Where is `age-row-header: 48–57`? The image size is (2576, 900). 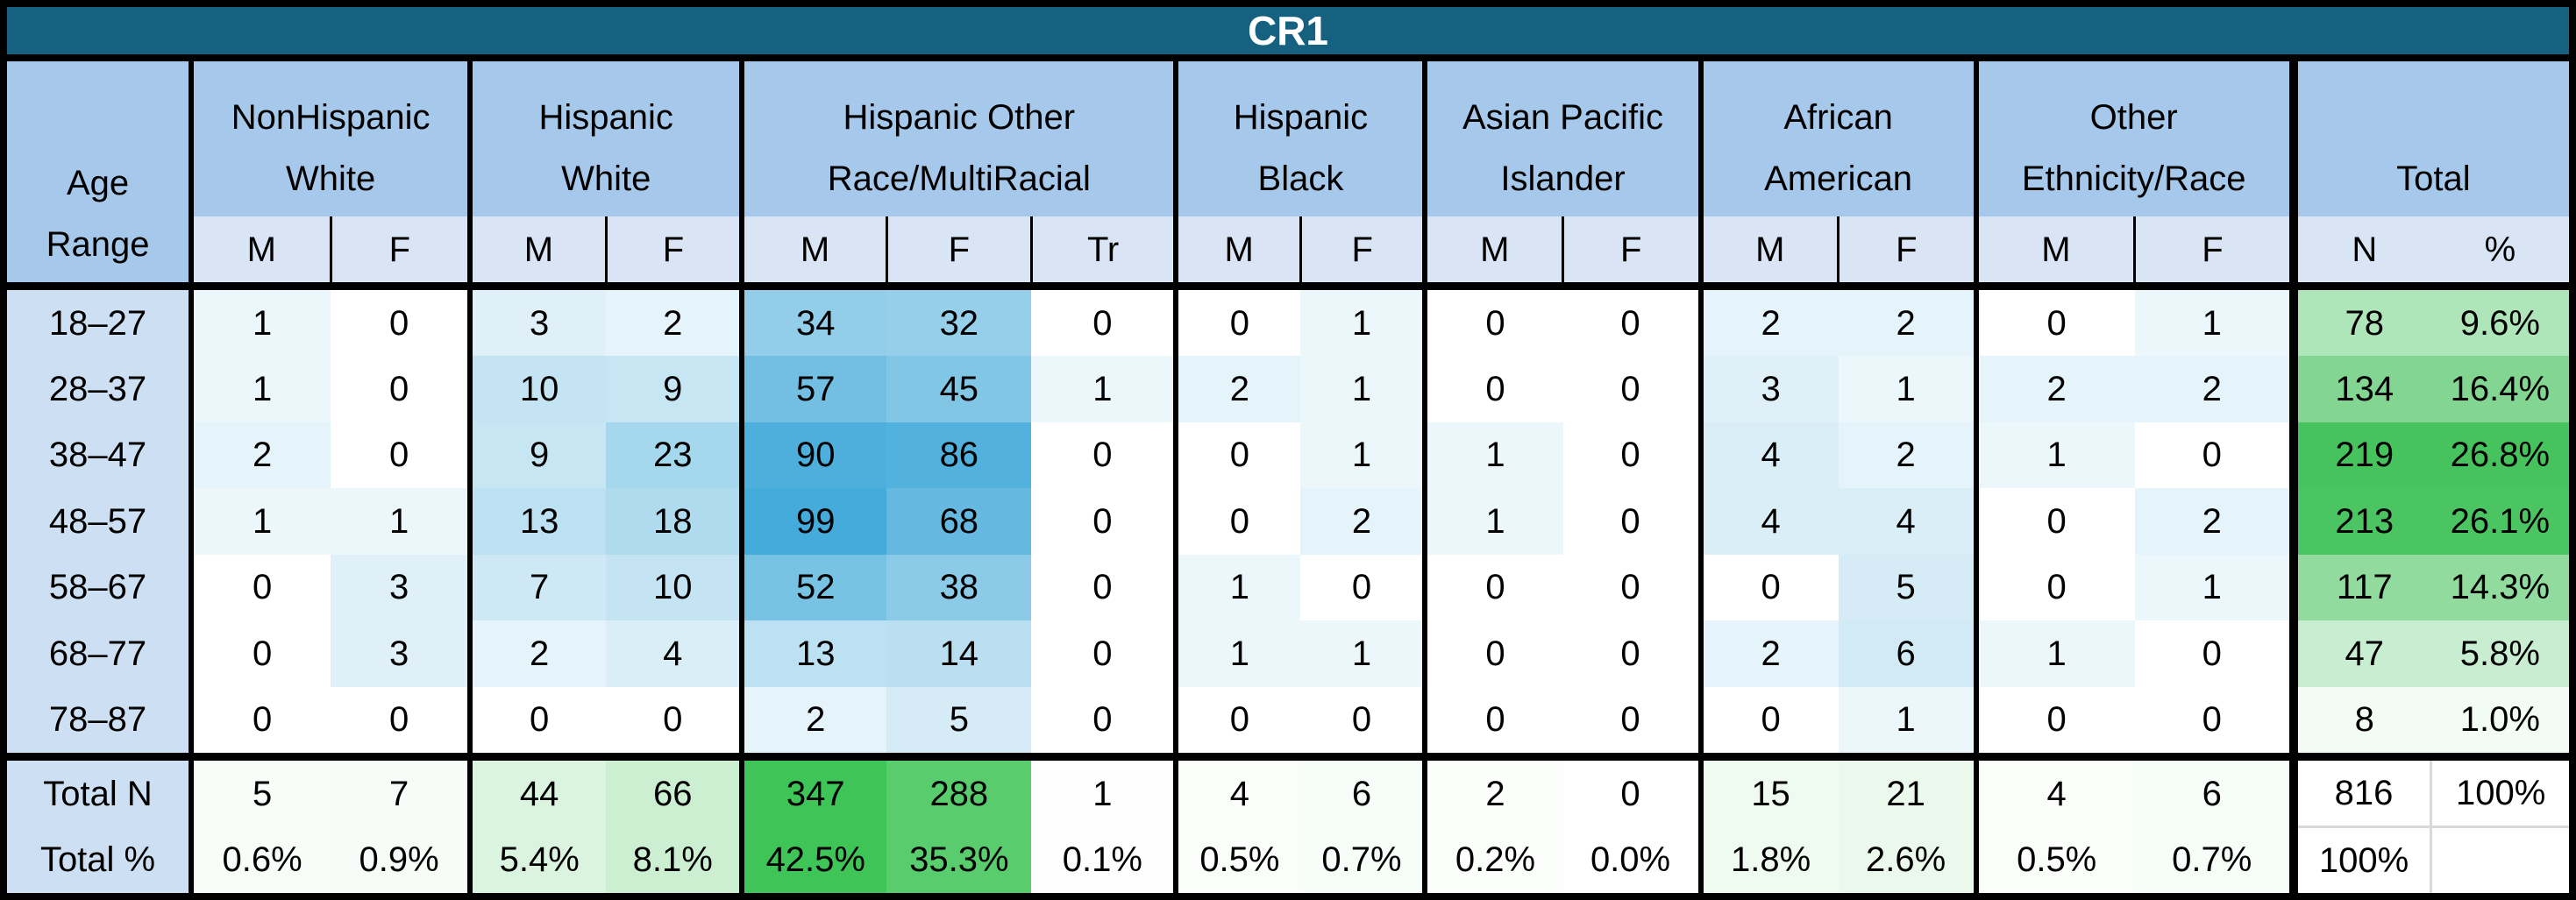 age-row-header: 48–57 is located at coordinates (99, 521).